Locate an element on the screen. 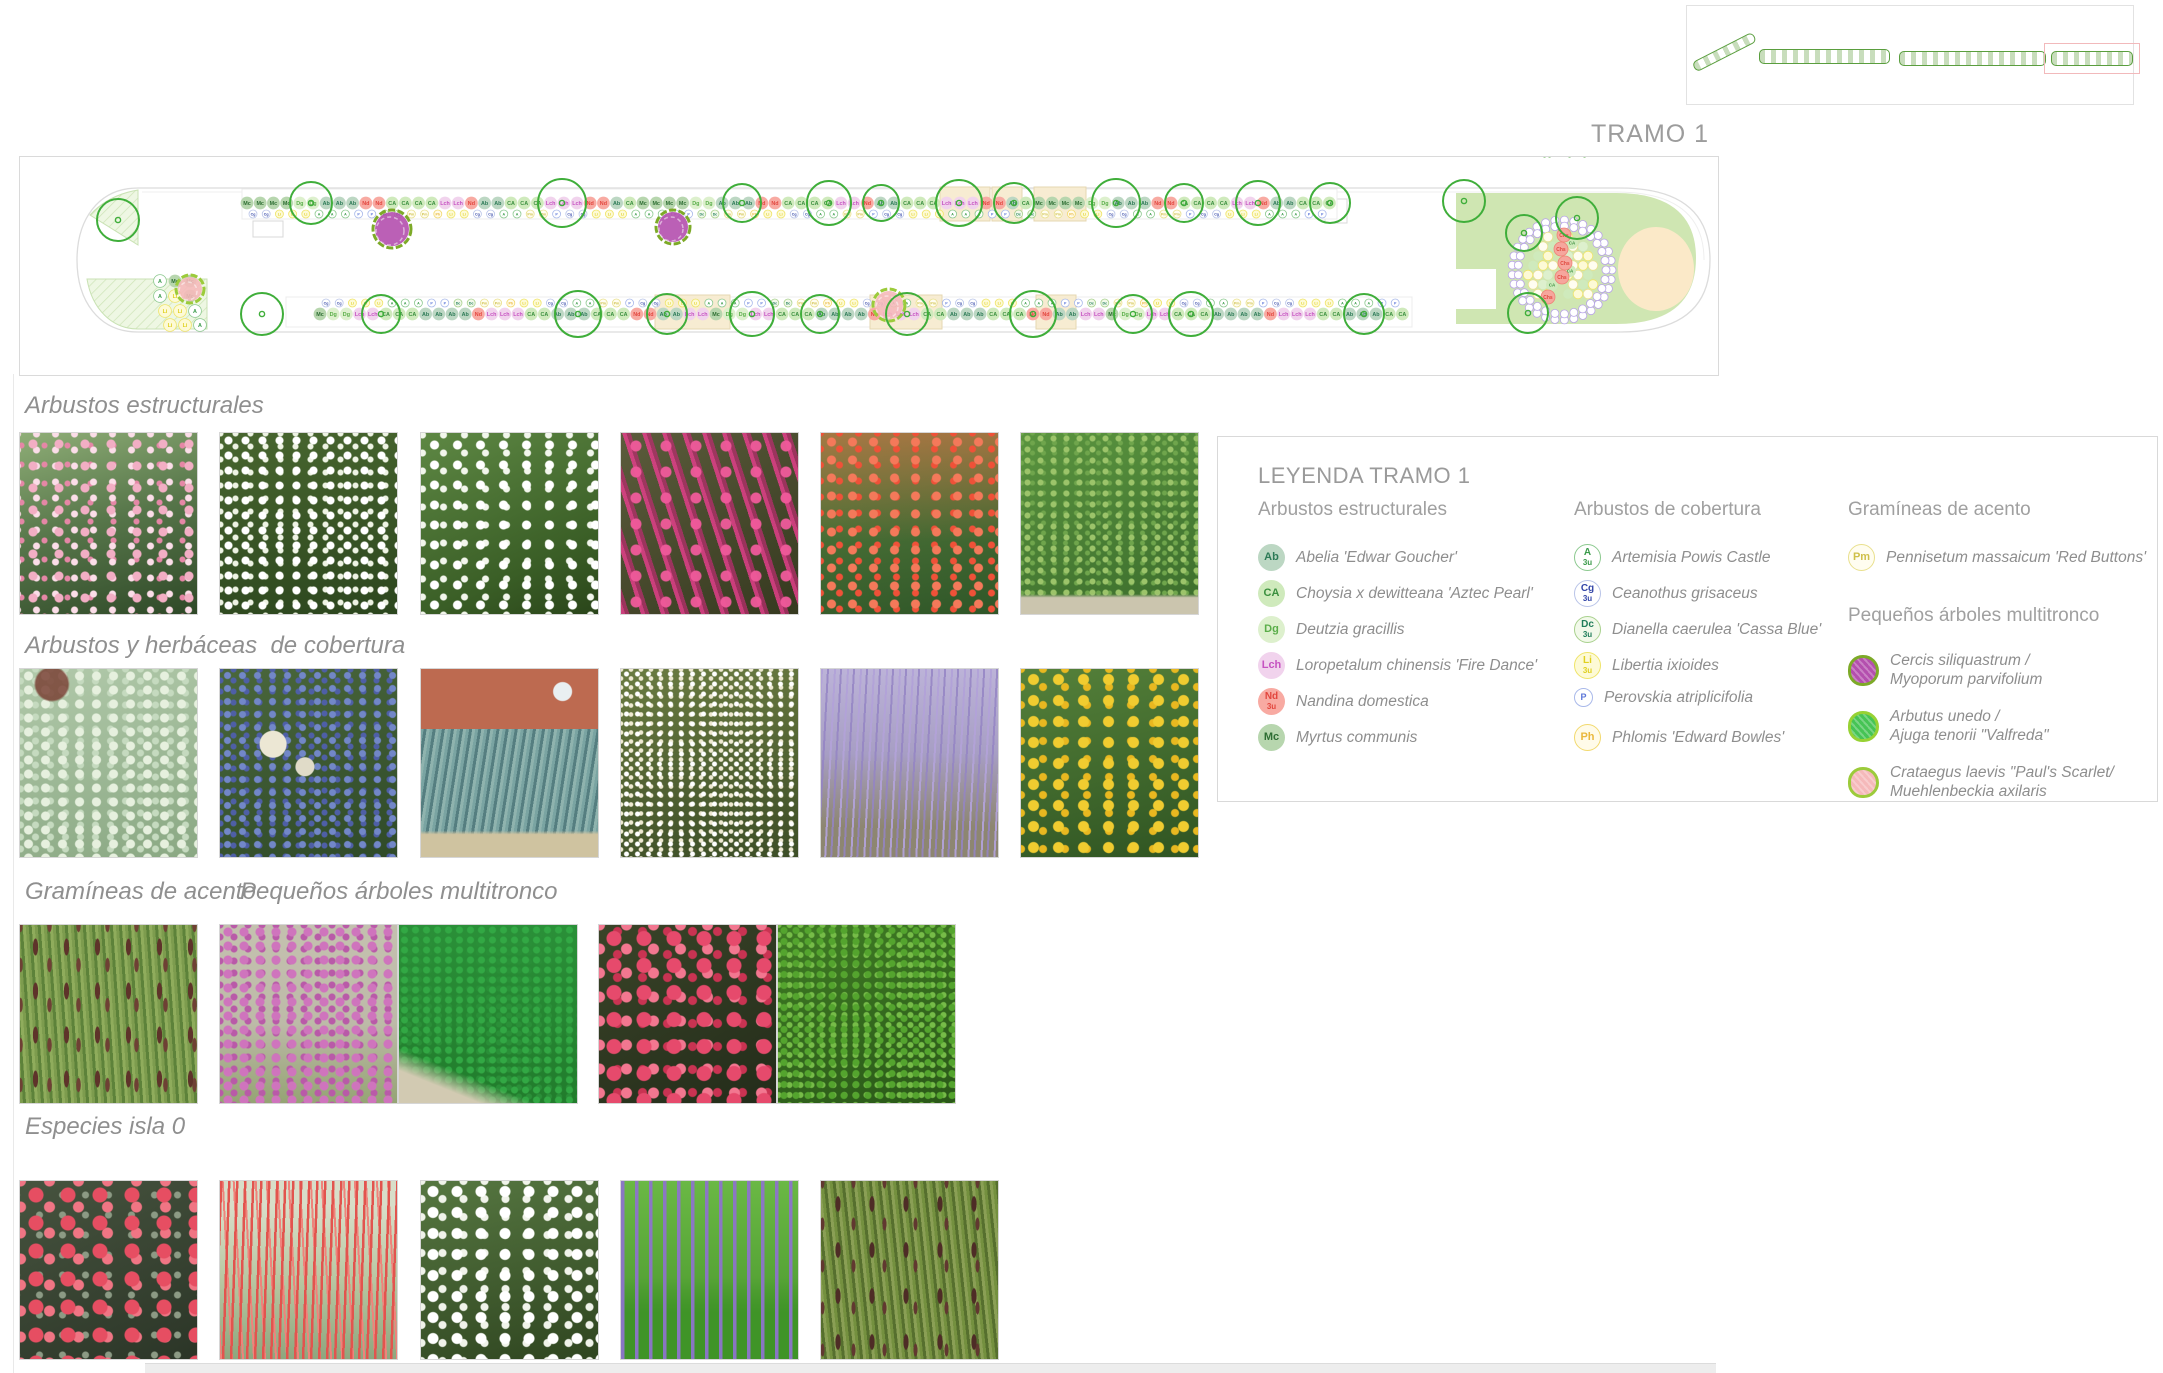  page-title: TRAMO 1 is located at coordinates (1650, 134).